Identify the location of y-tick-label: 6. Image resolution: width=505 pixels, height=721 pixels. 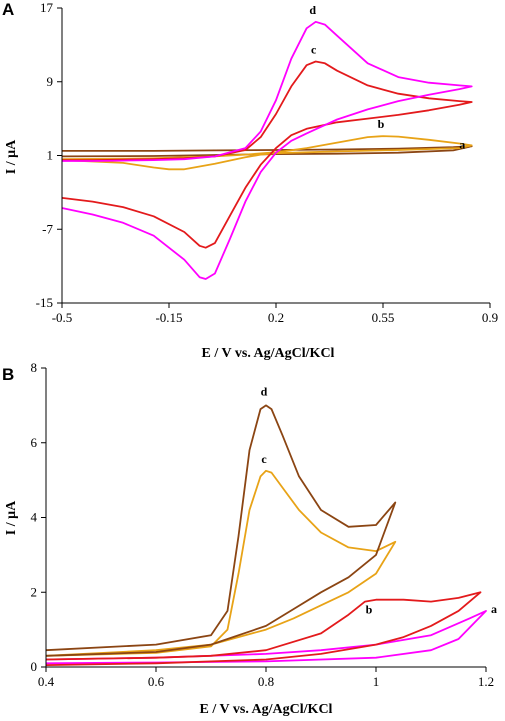
(34, 442).